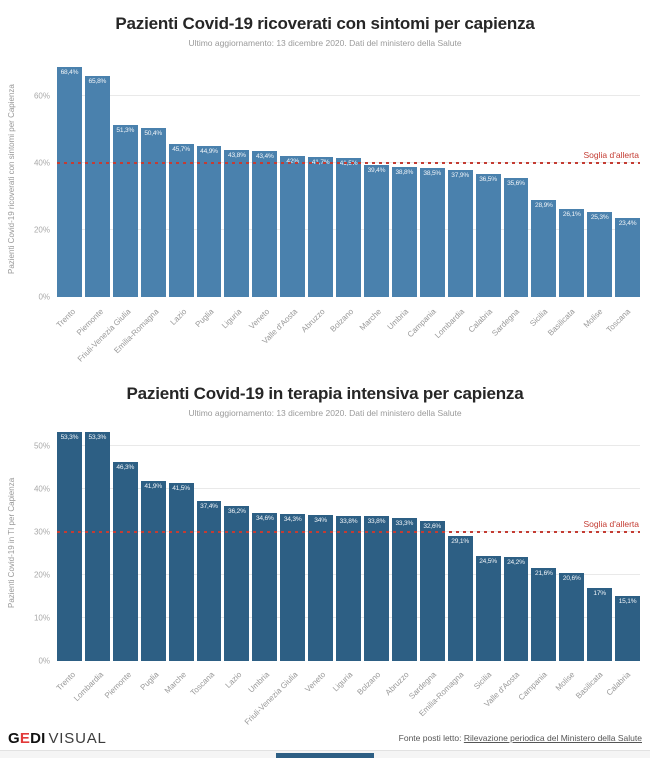 The width and height of the screenshot is (650, 758). I want to click on bar-abruzzo: 33,3%, so click(404, 589).